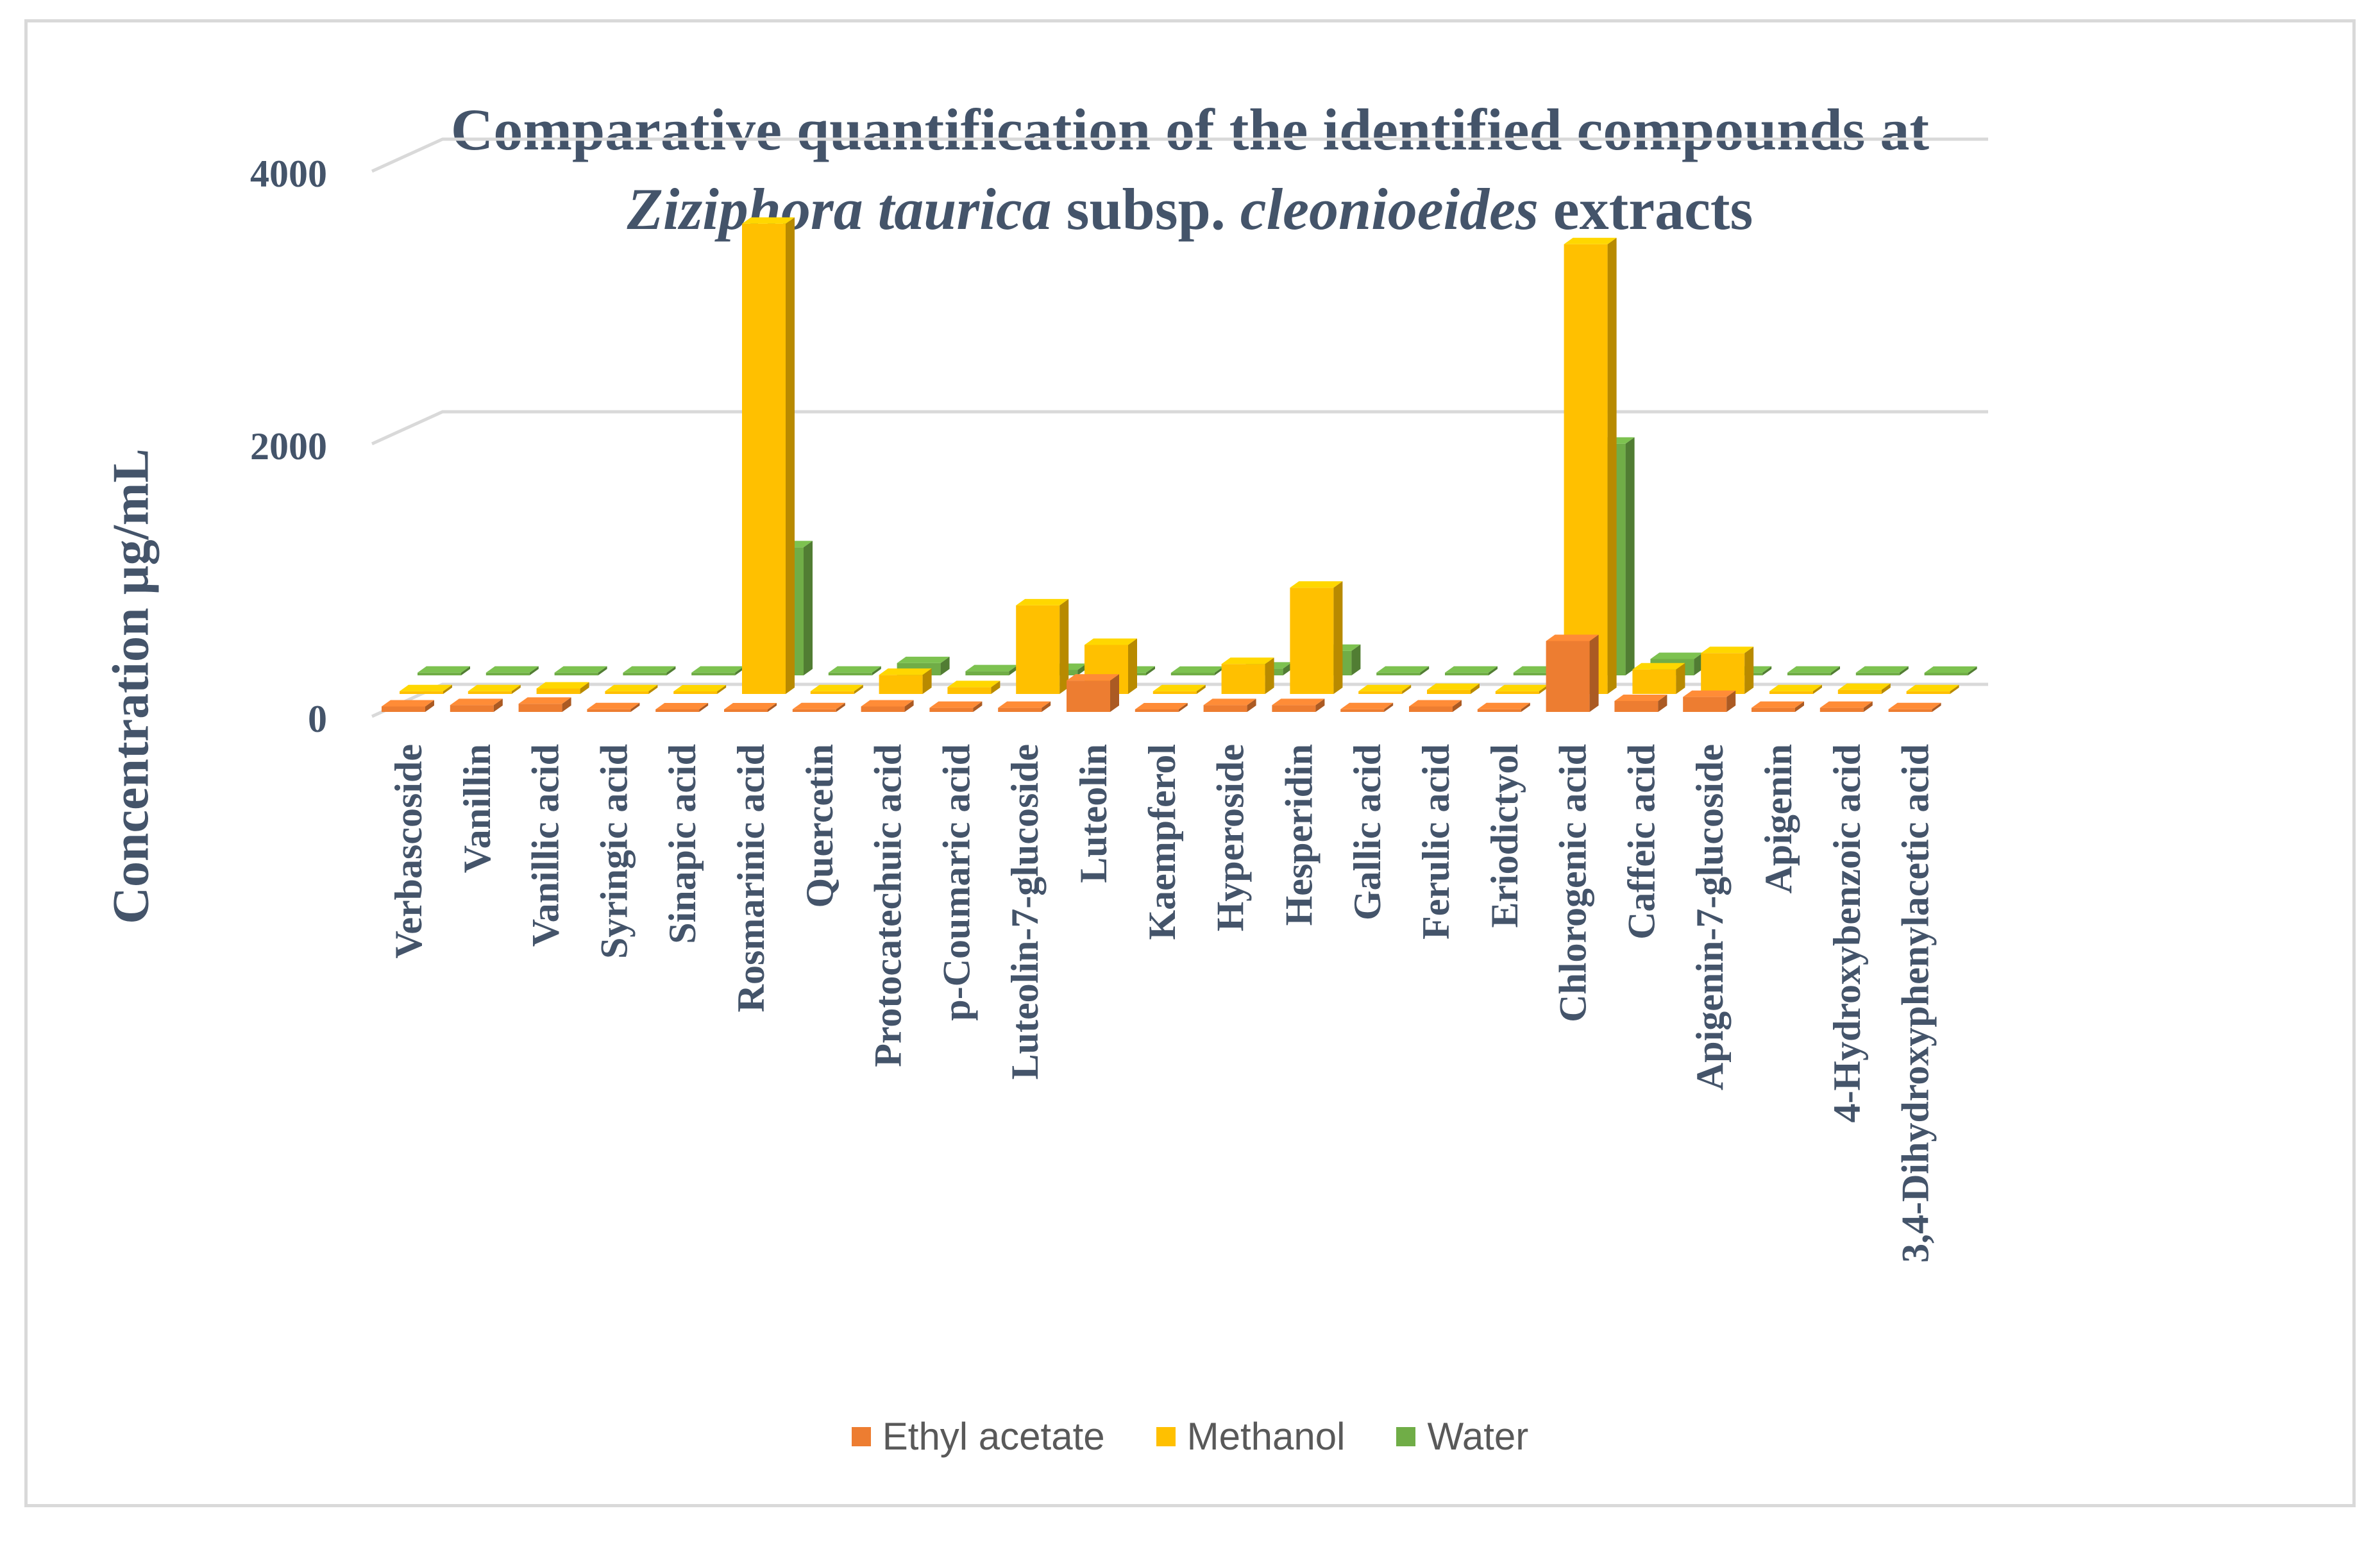 The image size is (2380, 1547). I want to click on x-tick-label: Sinapic acid, so click(682, 844).